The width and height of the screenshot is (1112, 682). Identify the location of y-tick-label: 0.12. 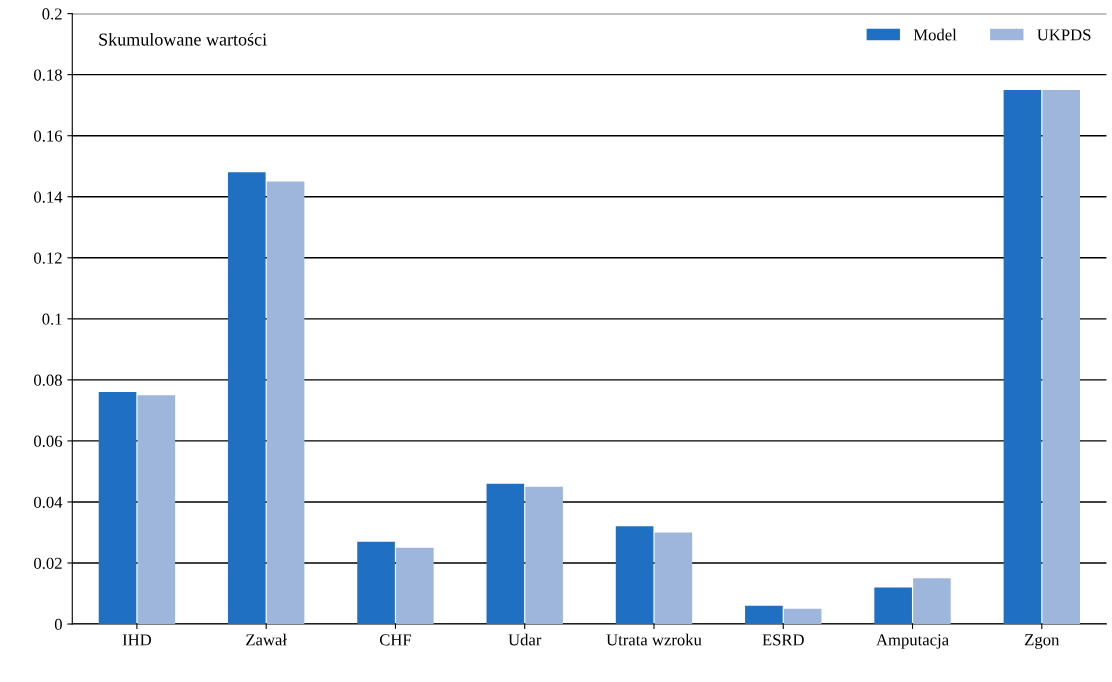
(48, 258).